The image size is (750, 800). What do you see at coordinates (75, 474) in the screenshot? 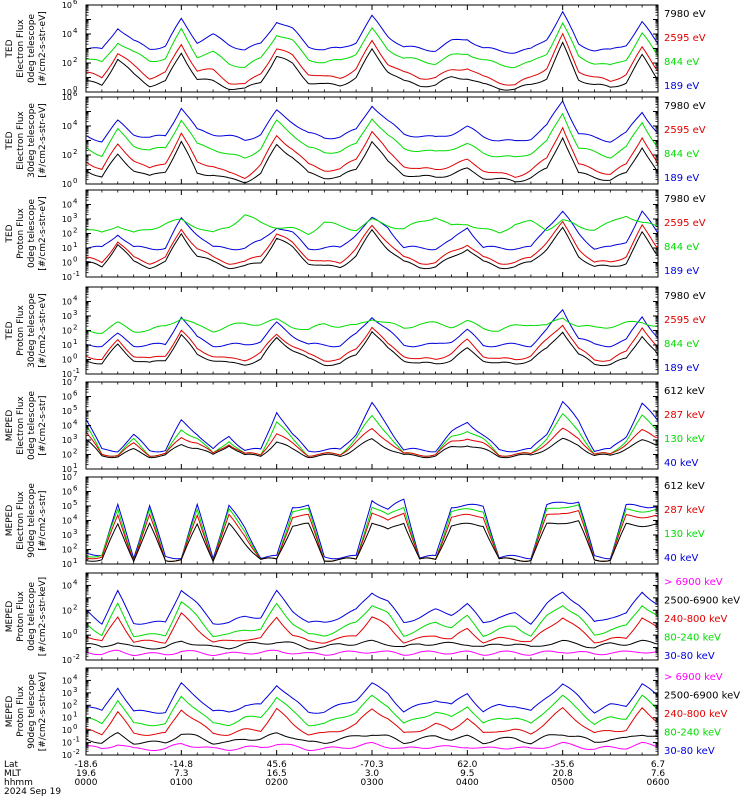
I see `ytick-exponent: 7` at bounding box center [75, 474].